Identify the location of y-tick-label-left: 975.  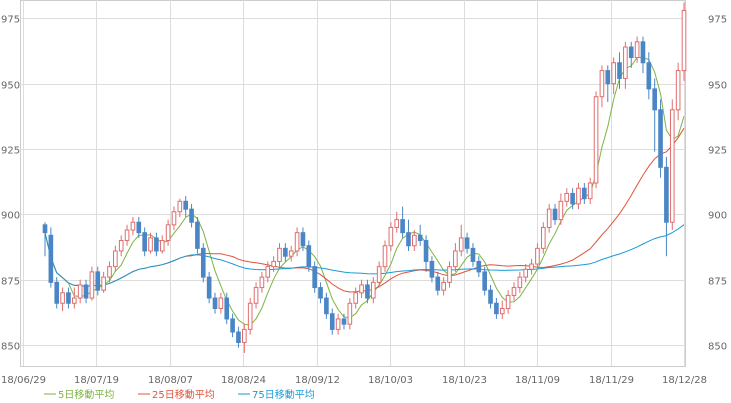
(10, 20).